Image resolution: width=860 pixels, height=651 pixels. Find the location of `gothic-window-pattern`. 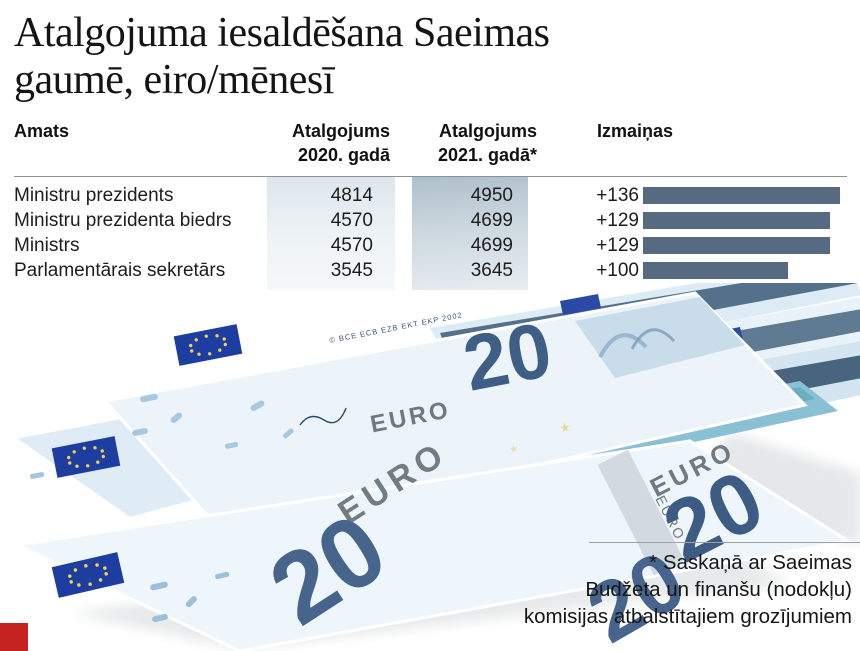

gothic-window-pattern is located at coordinates (660, 337).